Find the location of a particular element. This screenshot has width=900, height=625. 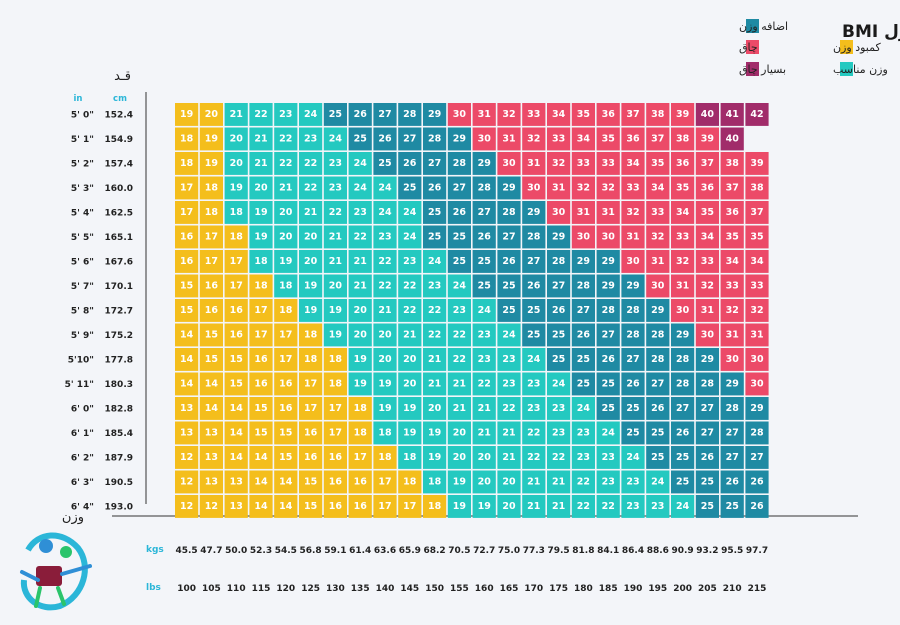

bmi-cell-value: 40 is located at coordinates (708, 114).